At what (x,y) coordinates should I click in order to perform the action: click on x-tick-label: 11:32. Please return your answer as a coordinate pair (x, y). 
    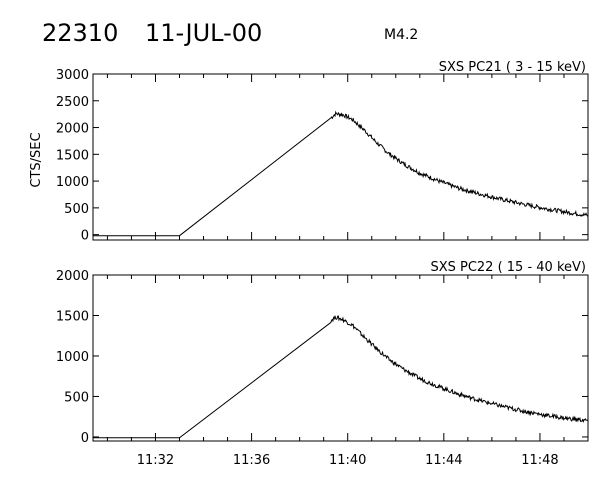
    Looking at the image, I should click on (155, 460).